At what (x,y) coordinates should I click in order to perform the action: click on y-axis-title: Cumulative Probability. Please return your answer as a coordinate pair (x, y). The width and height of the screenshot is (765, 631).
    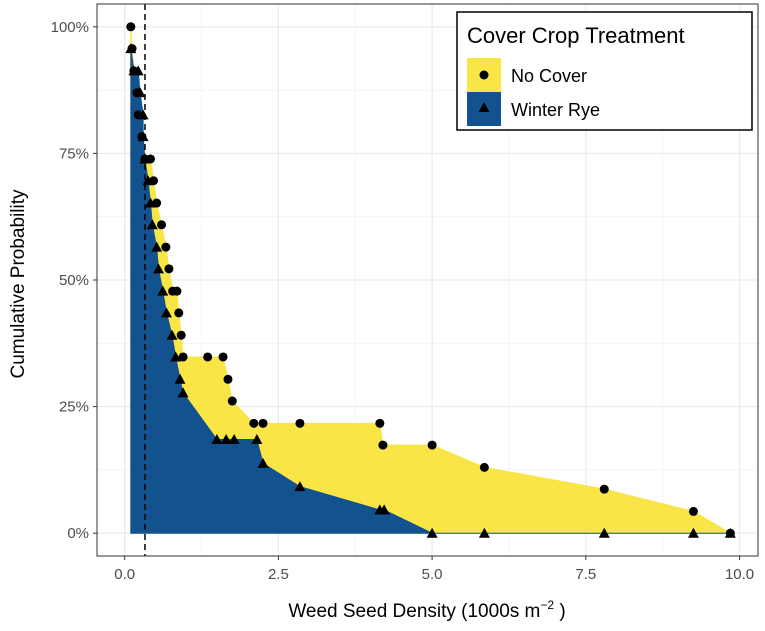
    Looking at the image, I should click on (18, 284).